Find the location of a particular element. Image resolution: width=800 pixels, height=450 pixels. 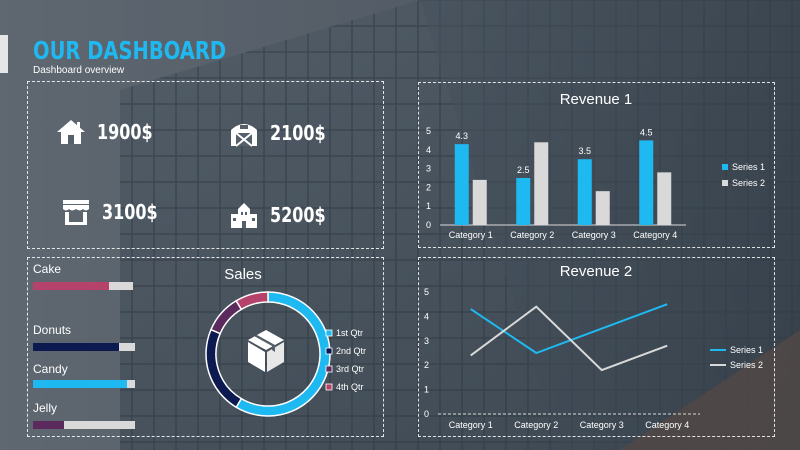

donut-slices is located at coordinates (268, 354).